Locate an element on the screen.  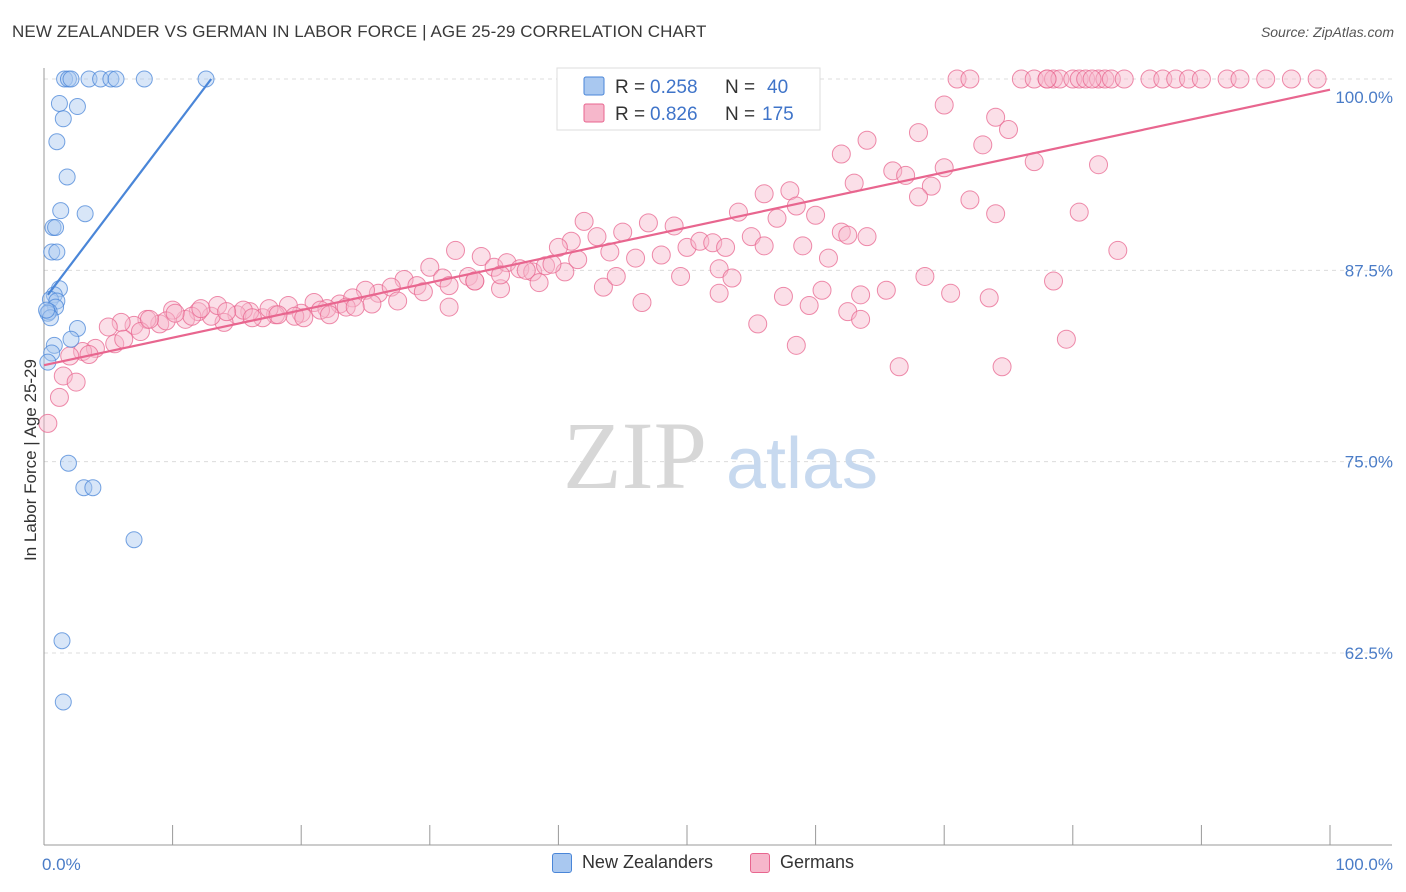
legend-label-new-zealanders: New Zealanders is located at coordinates (647, 862).